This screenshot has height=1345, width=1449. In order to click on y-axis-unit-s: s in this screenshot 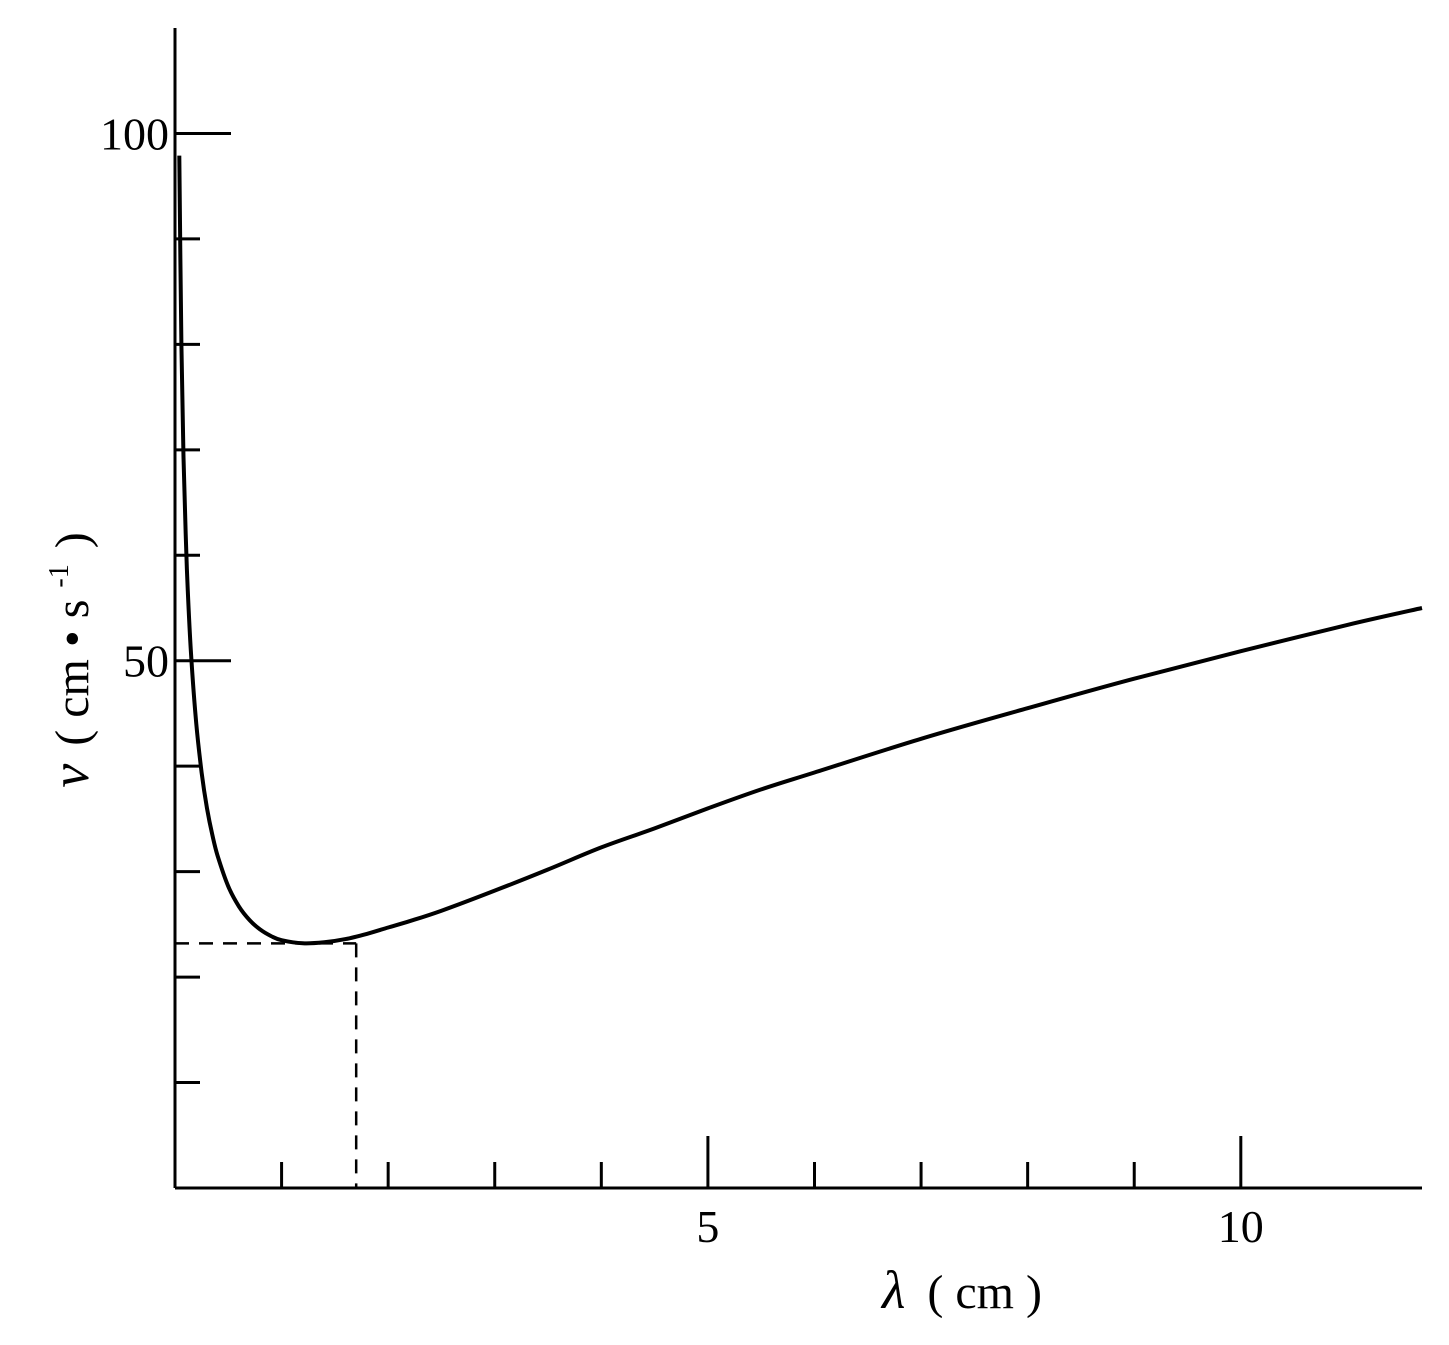, I will do `click(72, 609)`.